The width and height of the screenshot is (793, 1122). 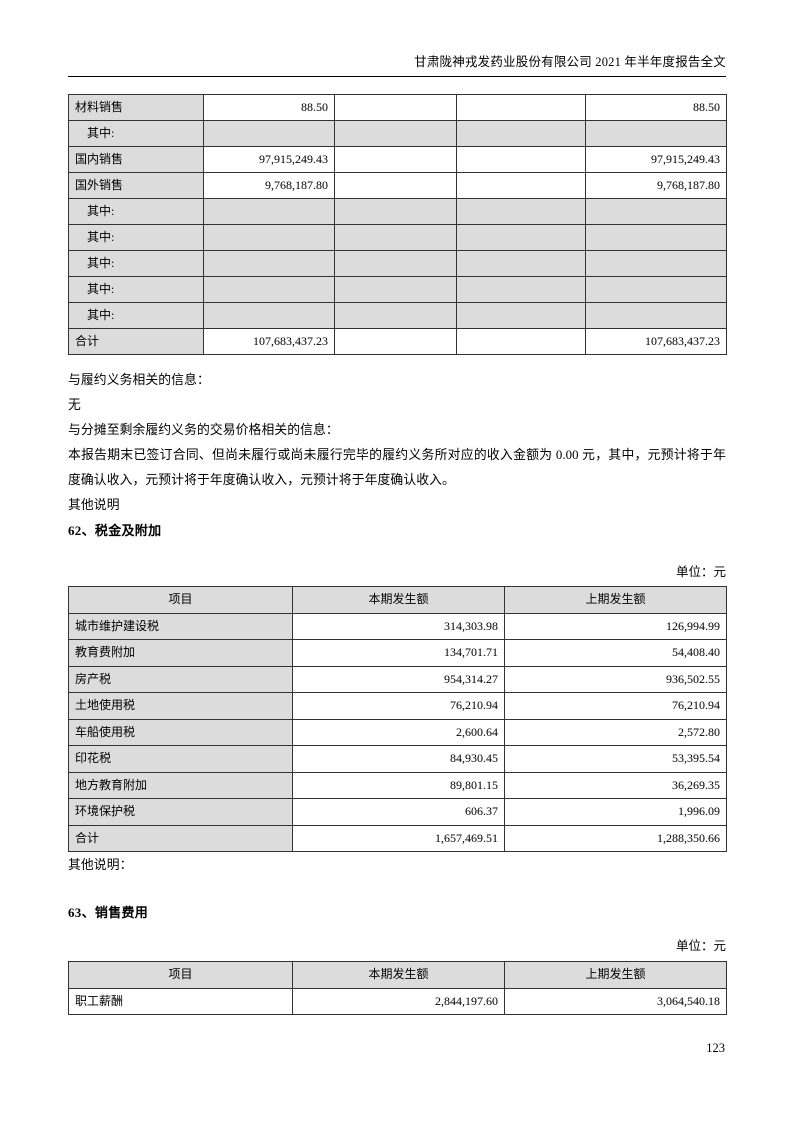 What do you see at coordinates (397, 812) in the screenshot?
I see `table-row: 环境保护税 606.37 1,996.09` at bounding box center [397, 812].